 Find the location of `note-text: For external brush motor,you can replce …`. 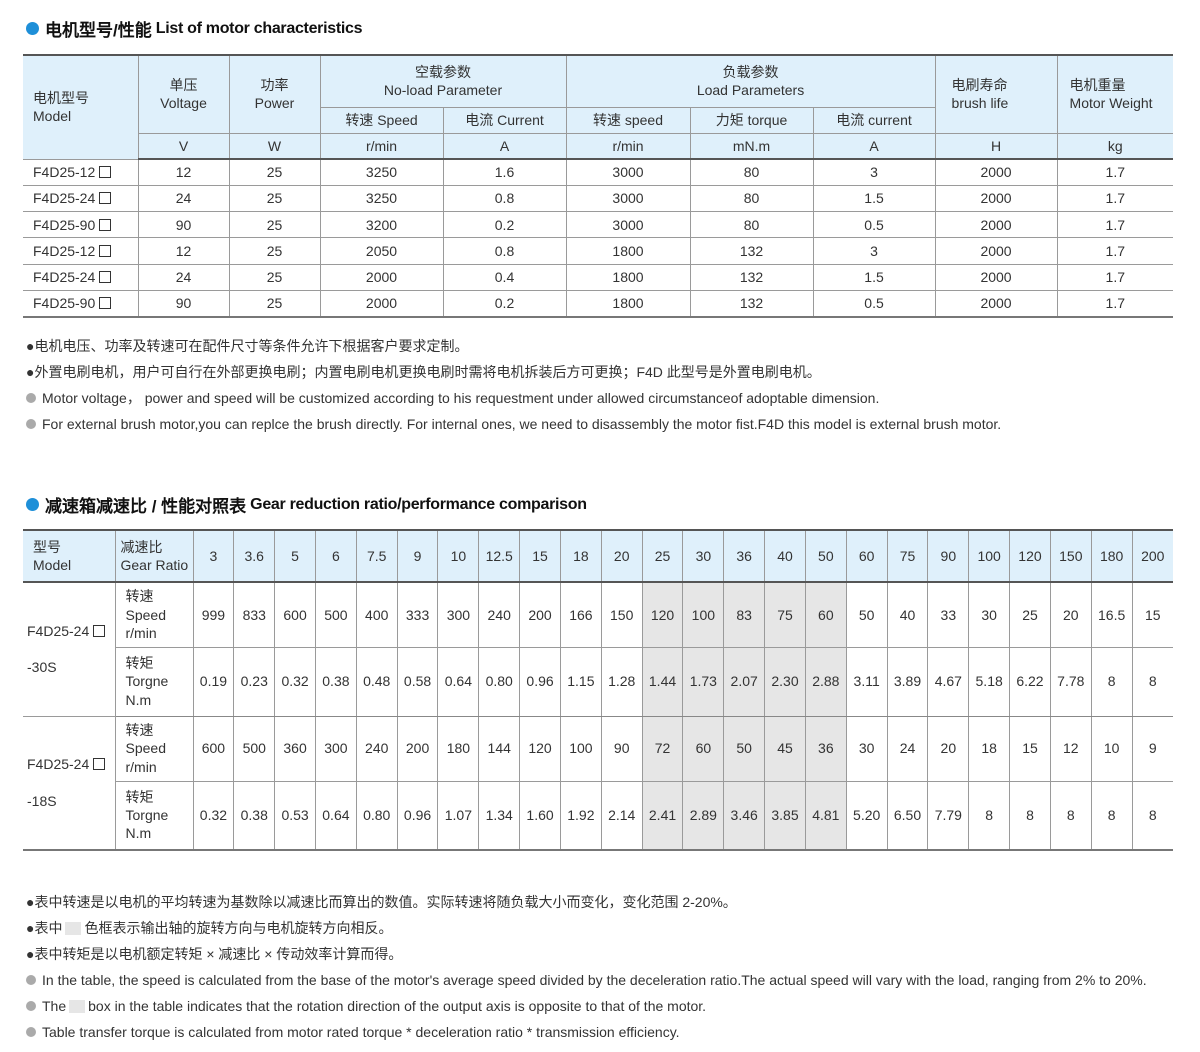

note-text: For external brush motor,you can replce … is located at coordinates (522, 424).